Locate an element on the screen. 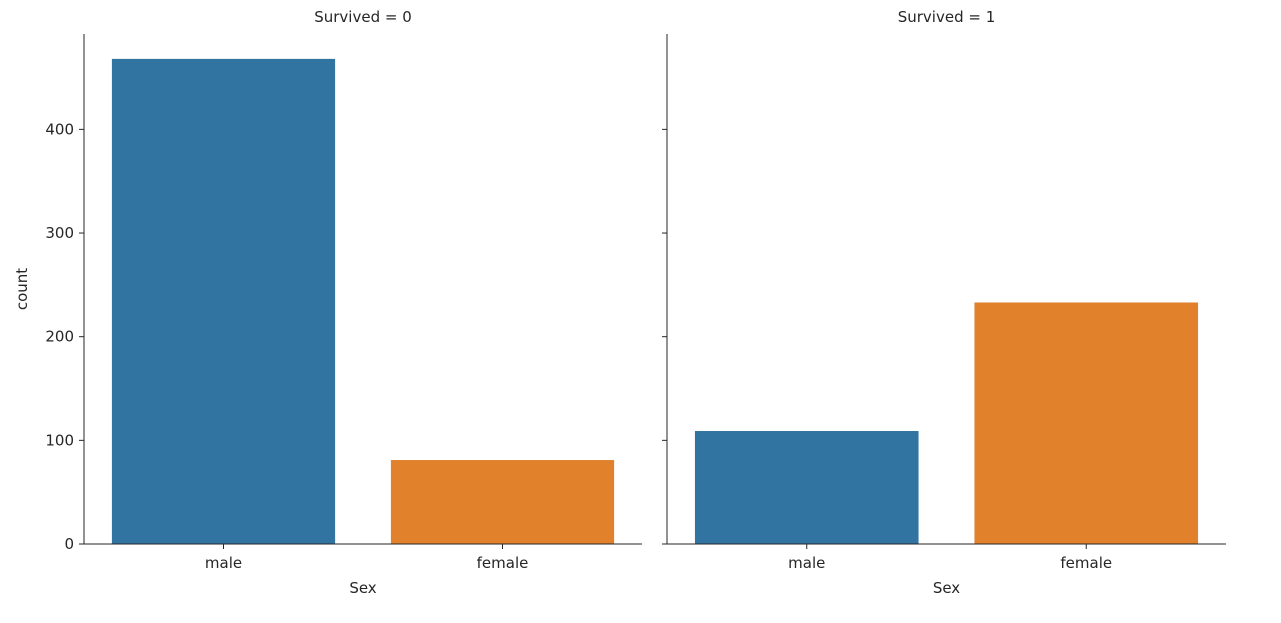 This screenshot has height=623, width=1281. y-tick-label-300: 300 is located at coordinates (59, 233).